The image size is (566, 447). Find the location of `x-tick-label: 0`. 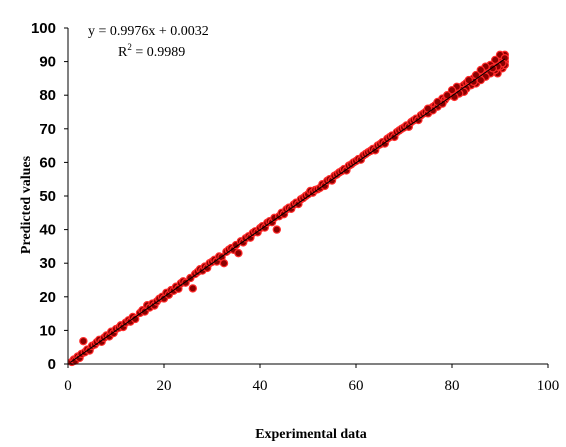

x-tick-label: 0 is located at coordinates (68, 386).